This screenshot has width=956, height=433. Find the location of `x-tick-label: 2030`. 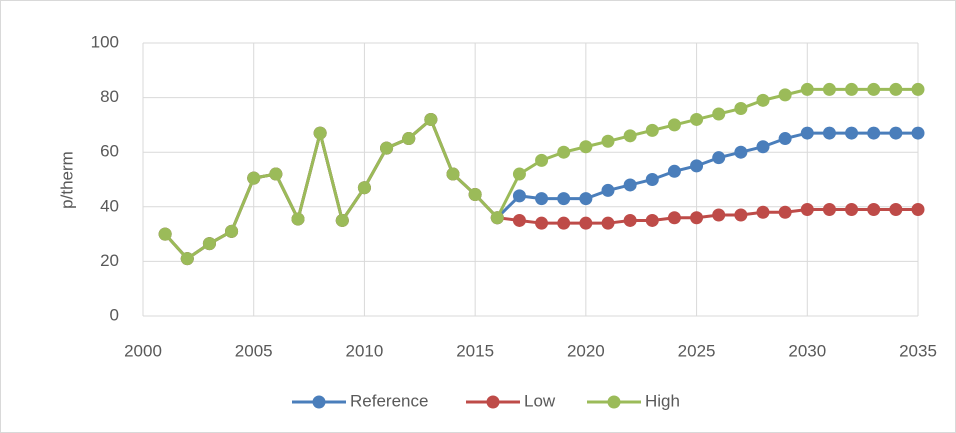

x-tick-label: 2030 is located at coordinates (807, 350).